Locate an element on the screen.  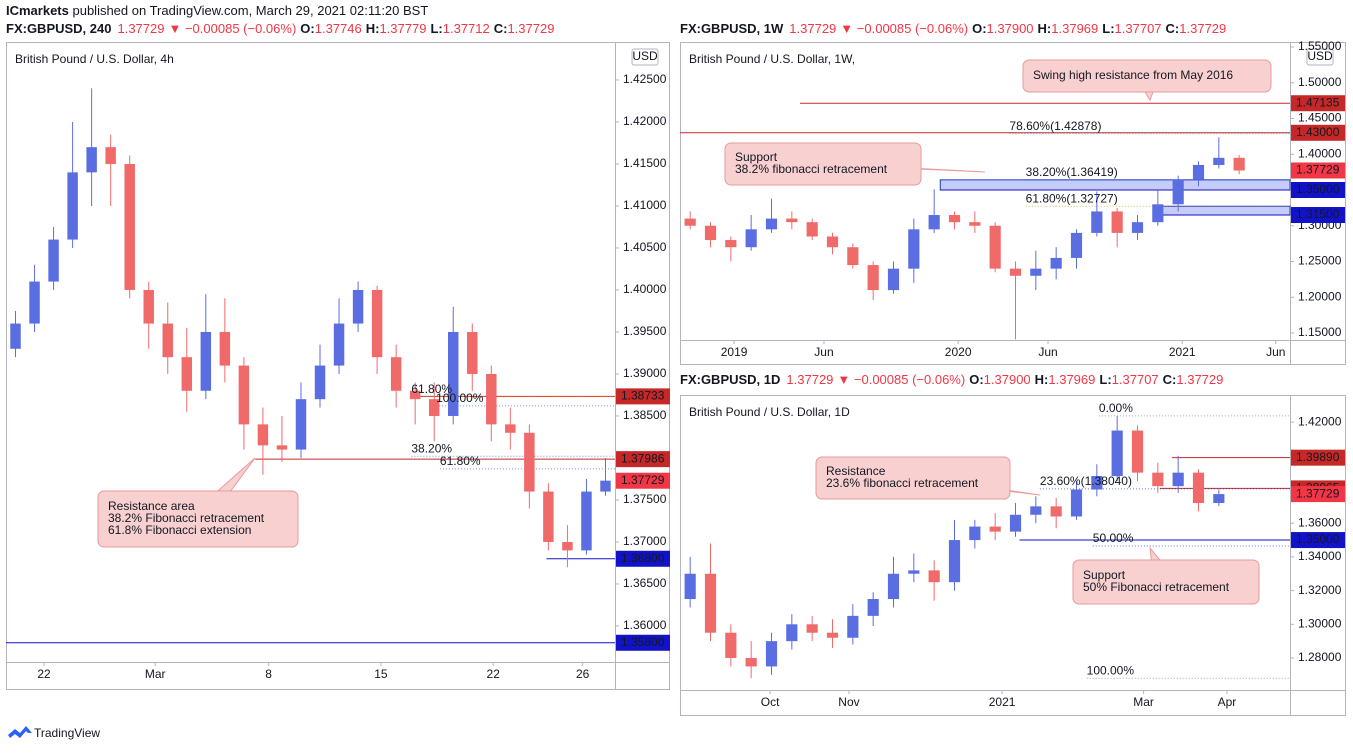
price-label: 1.36800 is located at coordinates (643, 558).